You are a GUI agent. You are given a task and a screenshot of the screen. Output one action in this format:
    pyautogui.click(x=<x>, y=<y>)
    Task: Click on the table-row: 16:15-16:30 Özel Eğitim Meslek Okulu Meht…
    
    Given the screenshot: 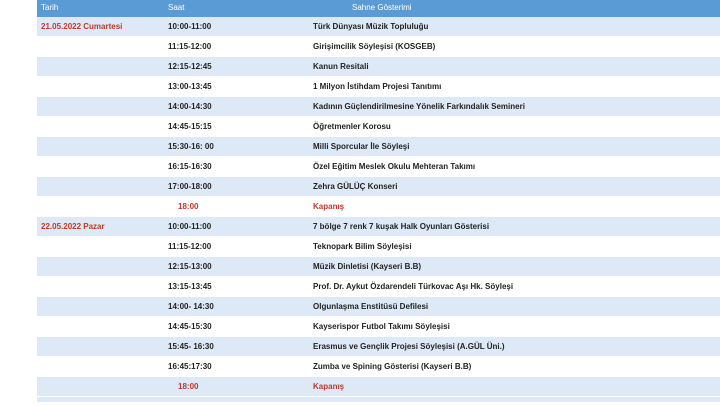 What is the action you would take?
    pyautogui.click(x=378, y=167)
    